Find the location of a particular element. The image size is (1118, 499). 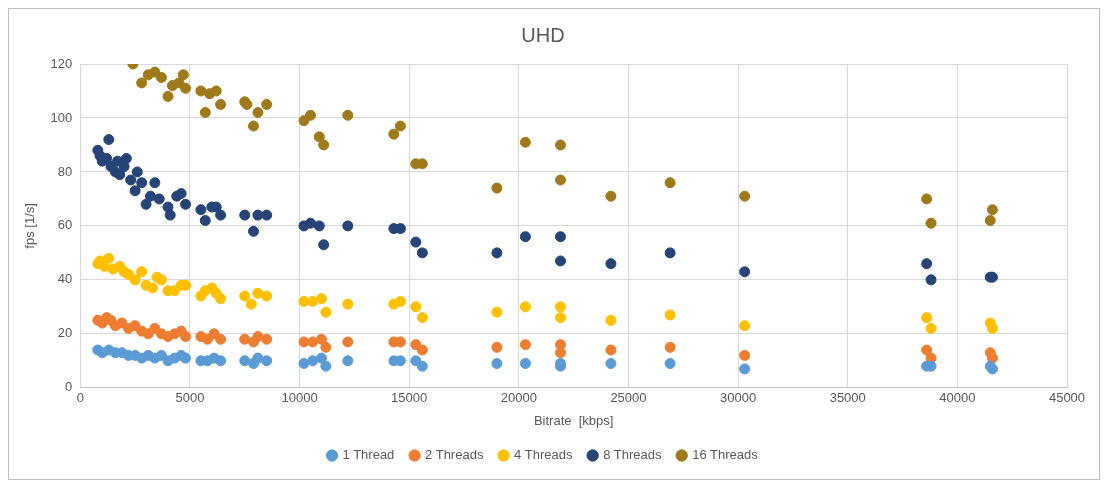

y-axis-title: fps [1/s] is located at coordinates (30, 226).